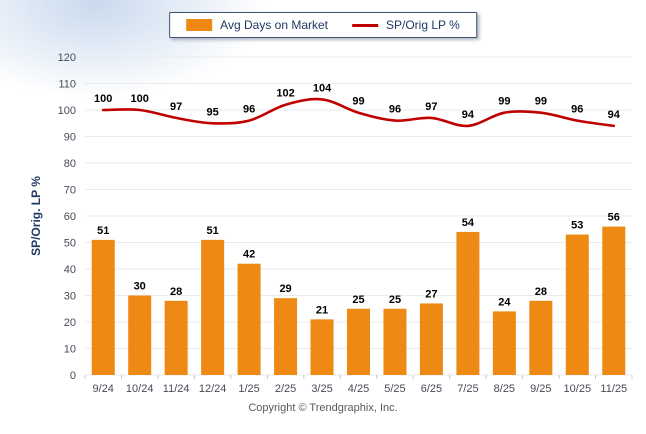 The width and height of the screenshot is (646, 434). I want to click on bar-value-label: 27, so click(431, 294).